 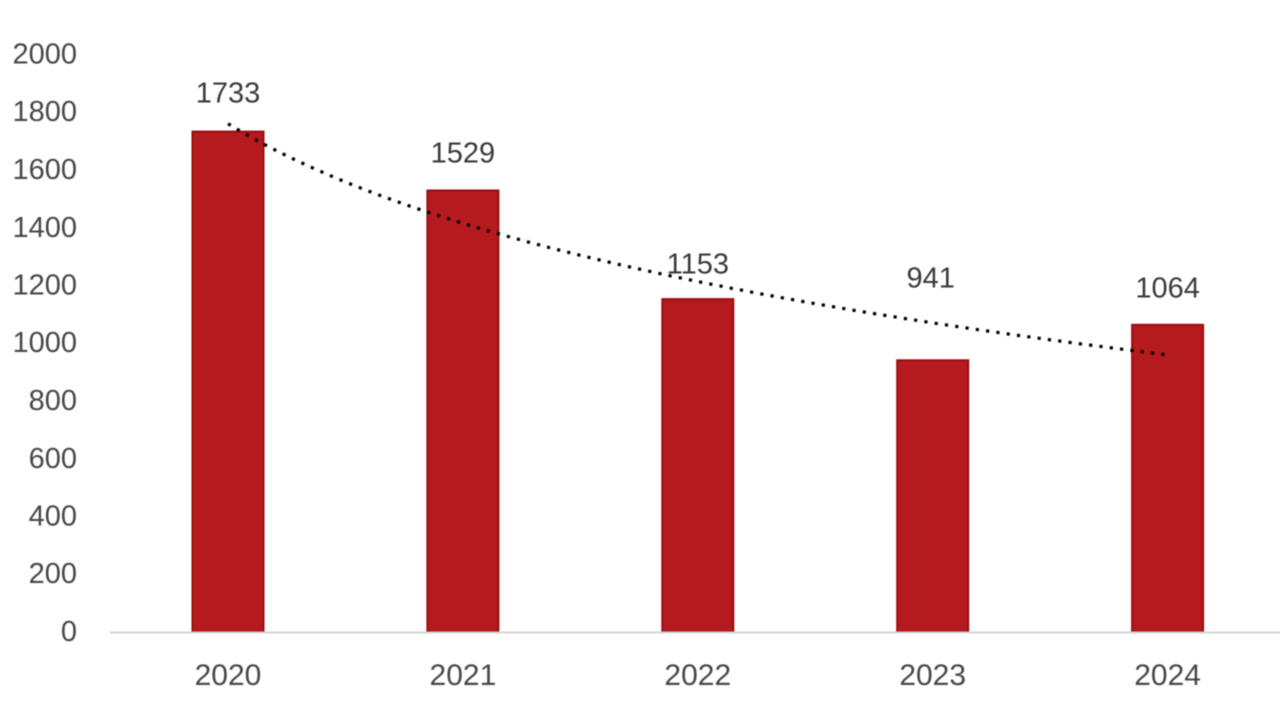 I want to click on svg-text: 800, so click(x=53, y=401).